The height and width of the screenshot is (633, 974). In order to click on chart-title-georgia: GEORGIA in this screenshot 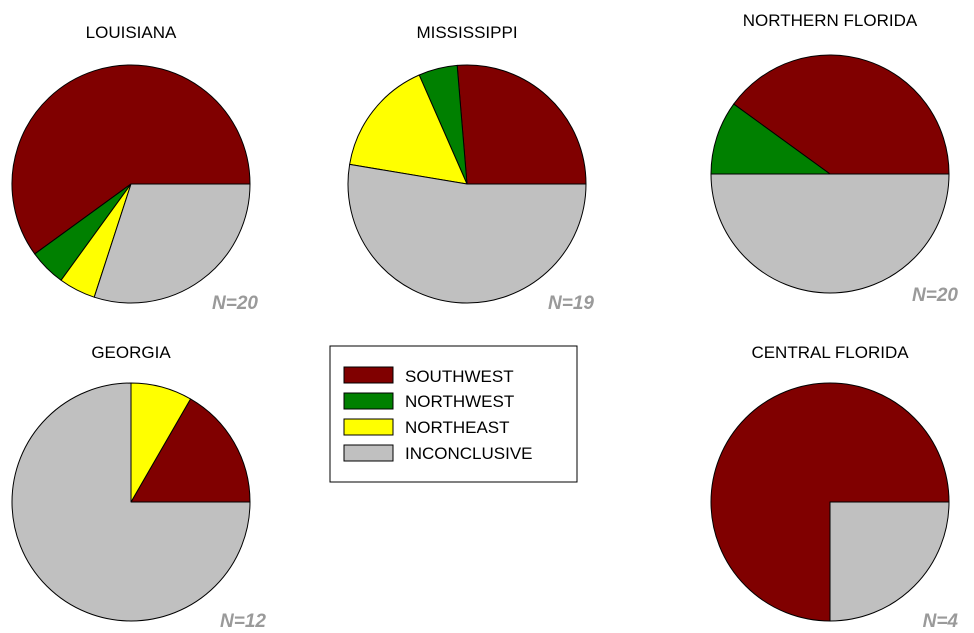, I will do `click(131, 352)`.